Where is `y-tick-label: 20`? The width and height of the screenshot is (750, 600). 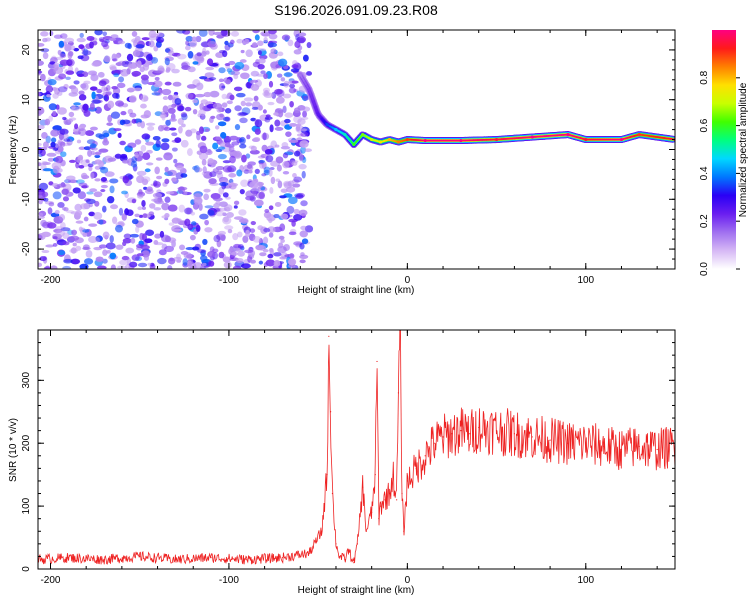 y-tick-label: 20 is located at coordinates (26, 50).